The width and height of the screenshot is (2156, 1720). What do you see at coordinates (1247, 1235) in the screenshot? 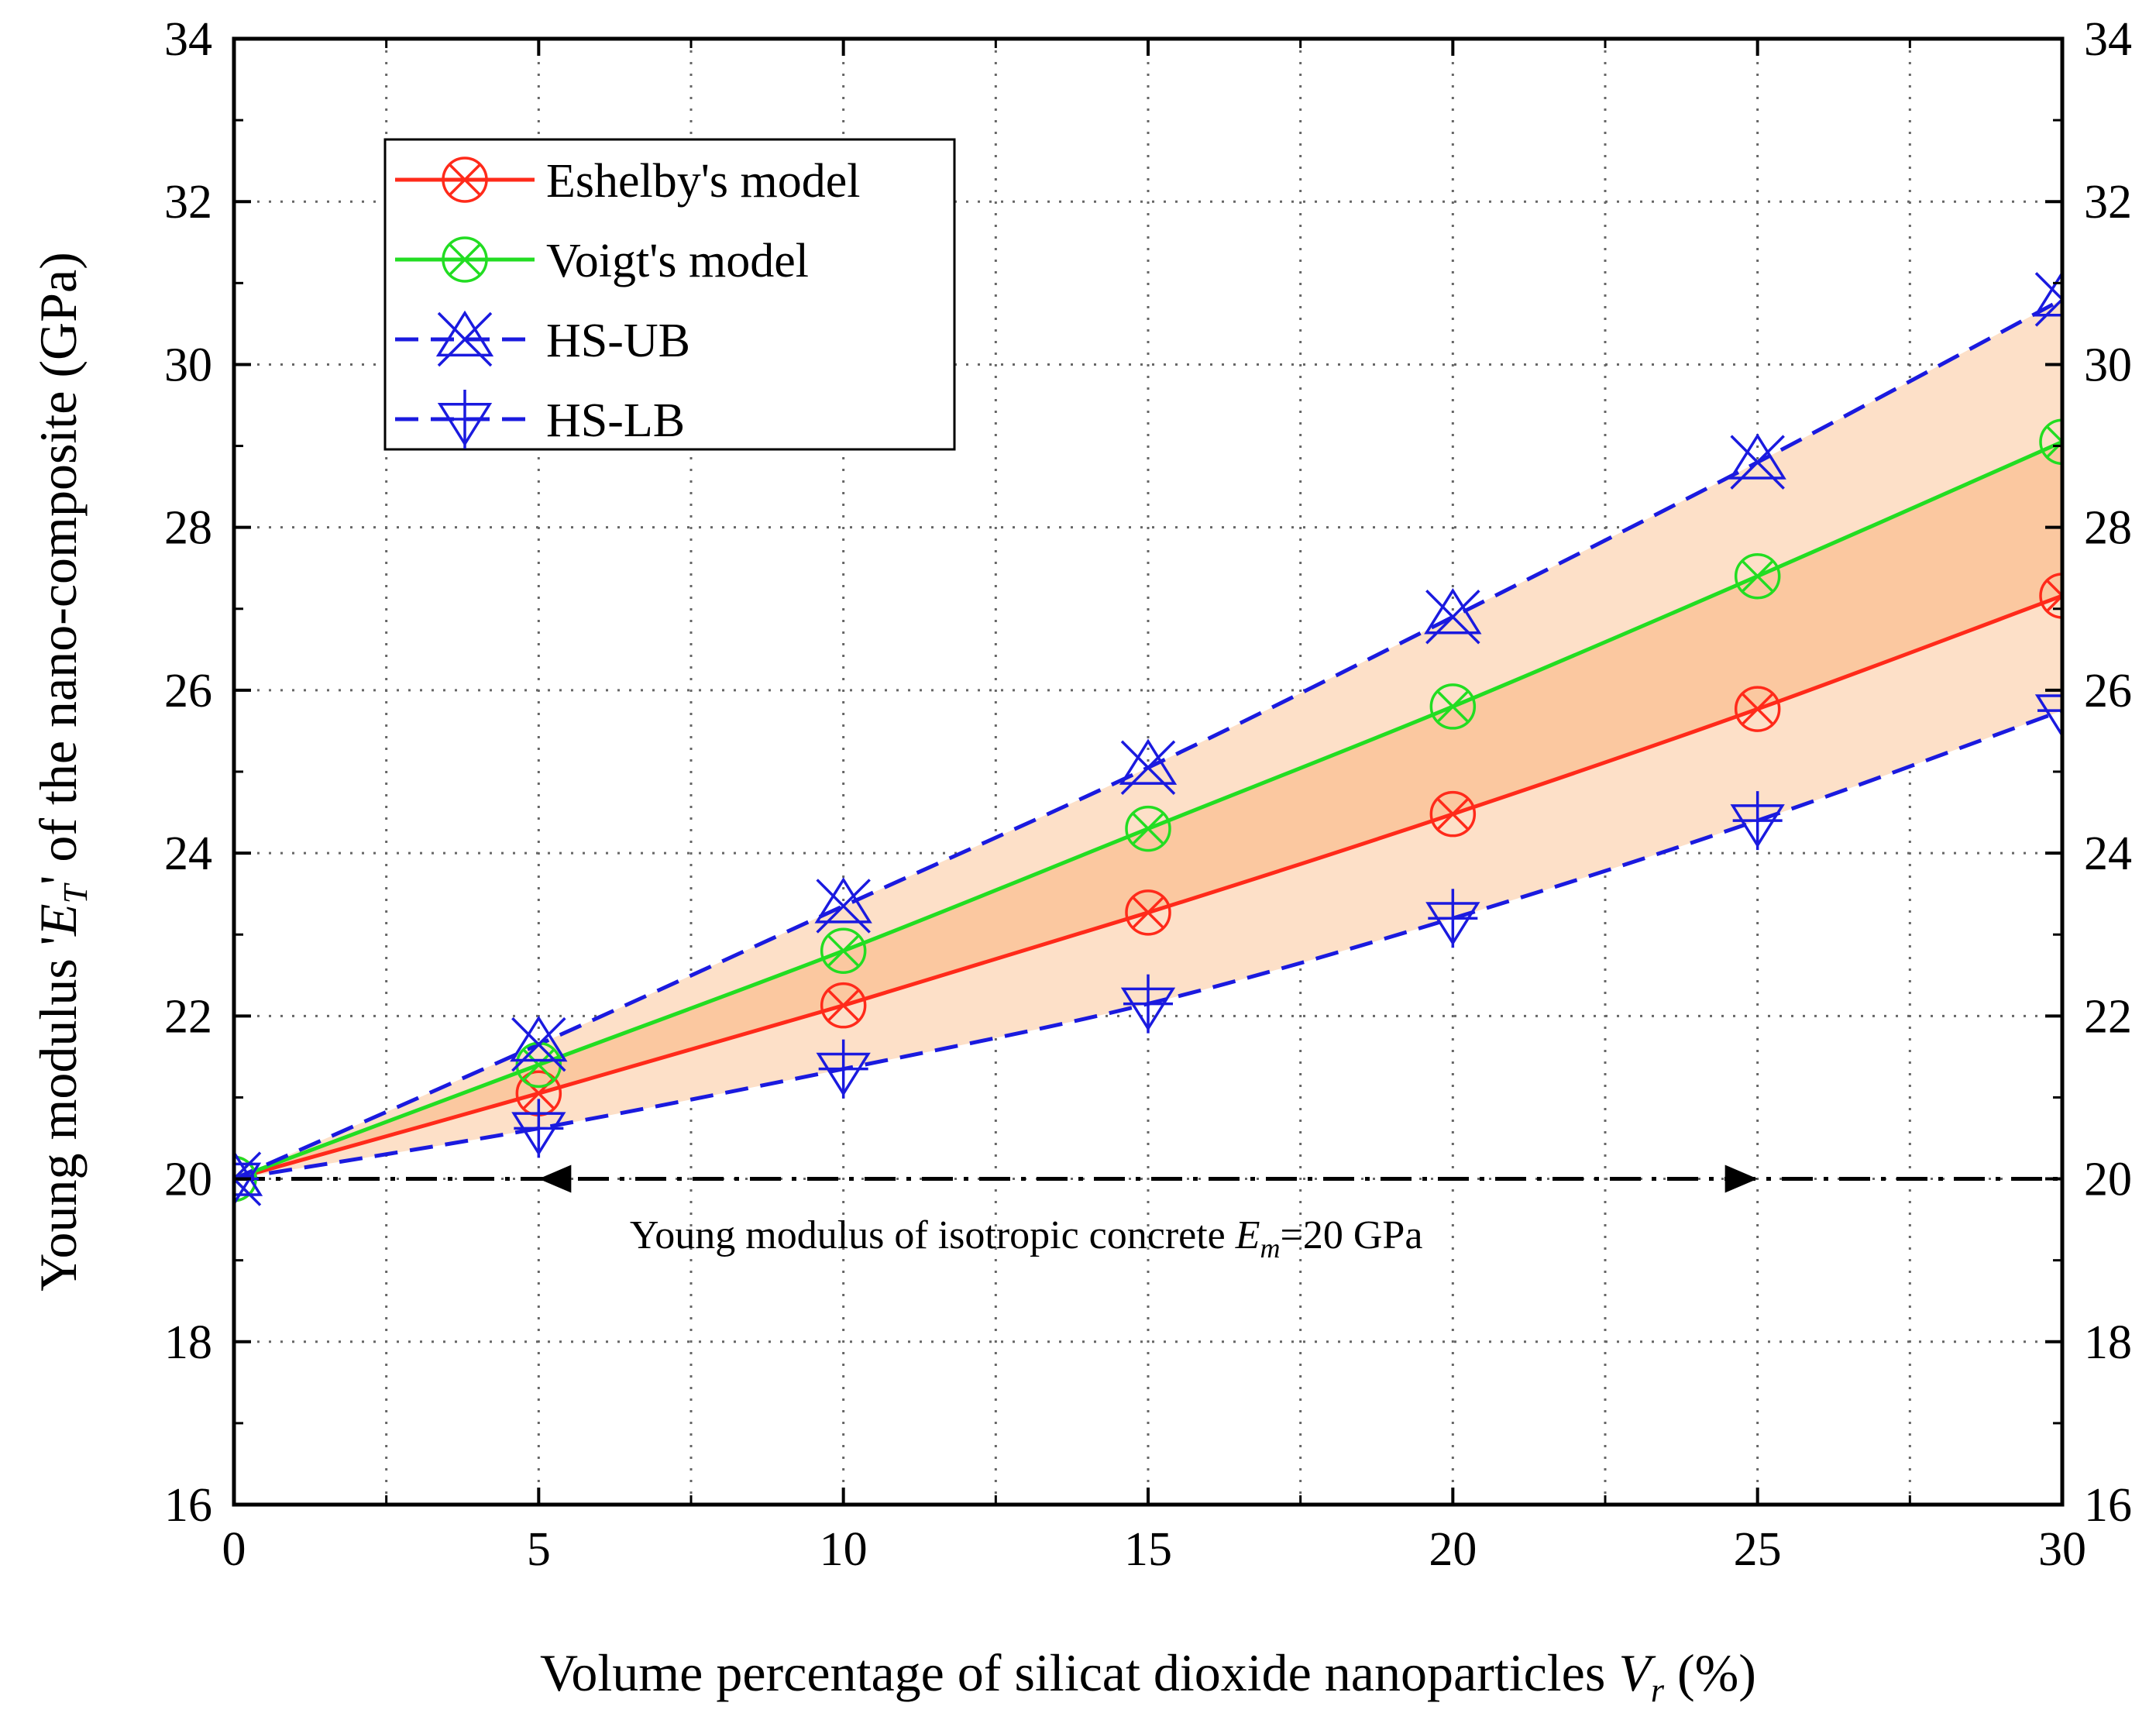
I see `annotation-symbol: E` at bounding box center [1247, 1235].